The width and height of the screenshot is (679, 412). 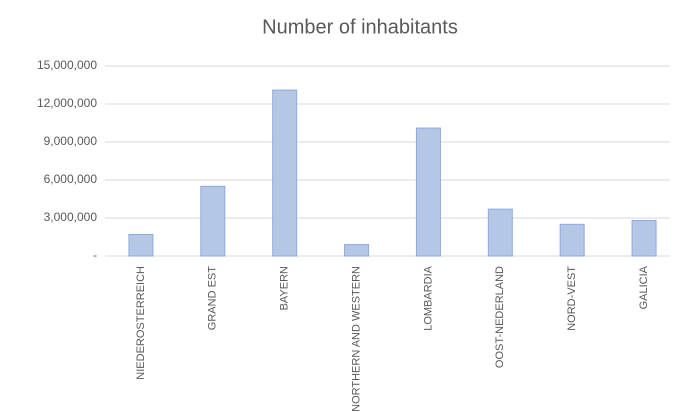 What do you see at coordinates (644, 287) in the screenshot?
I see `x-tick-label: GALICIA` at bounding box center [644, 287].